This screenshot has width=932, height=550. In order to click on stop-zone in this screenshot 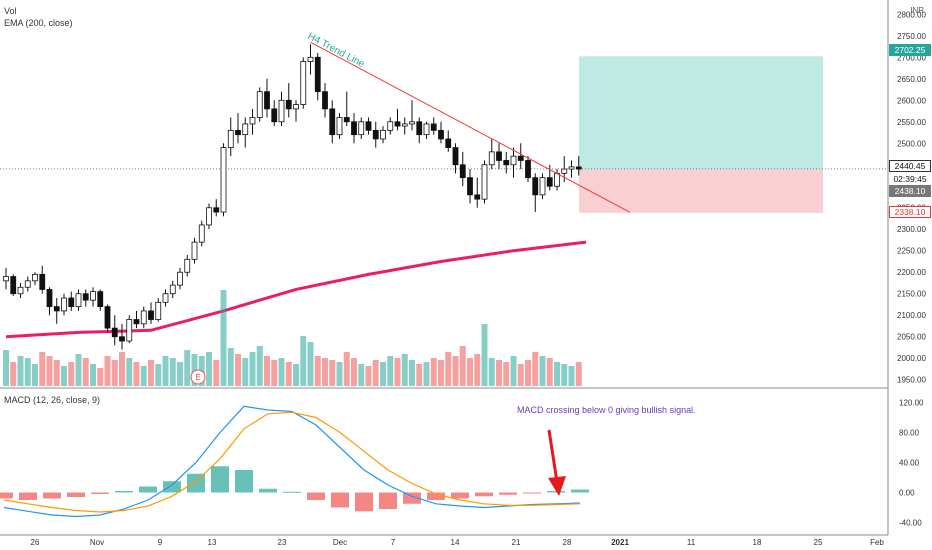, I will do `click(701, 191)`.